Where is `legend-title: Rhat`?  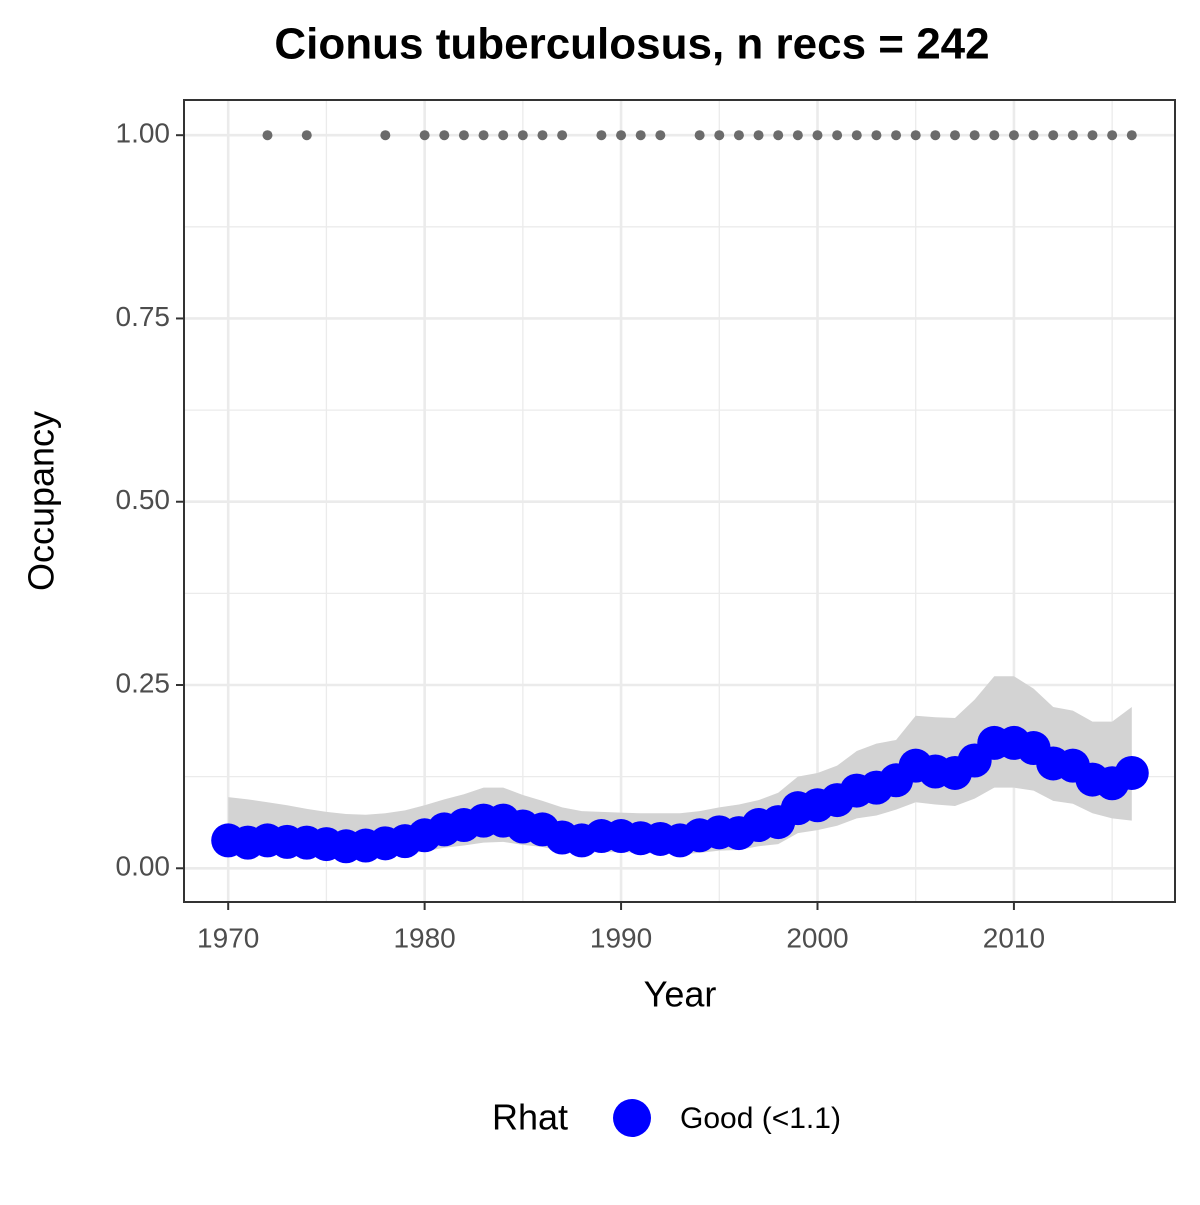 legend-title: Rhat is located at coordinates (530, 1117).